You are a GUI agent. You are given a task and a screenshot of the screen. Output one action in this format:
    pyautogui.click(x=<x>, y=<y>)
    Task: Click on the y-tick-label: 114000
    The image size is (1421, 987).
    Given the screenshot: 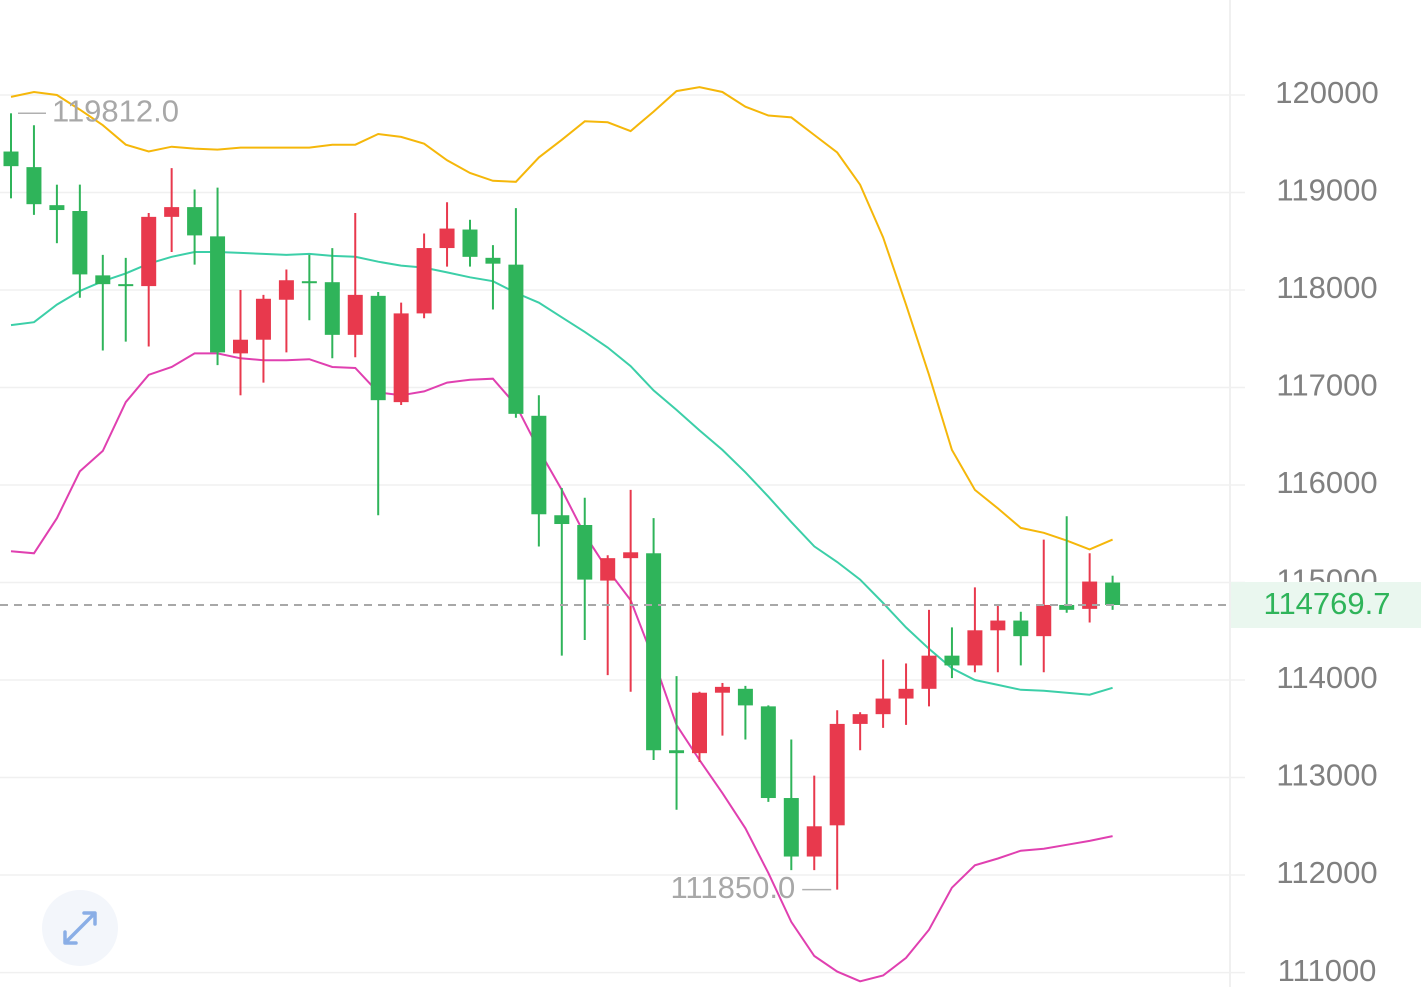 What is the action you would take?
    pyautogui.click(x=1326, y=677)
    